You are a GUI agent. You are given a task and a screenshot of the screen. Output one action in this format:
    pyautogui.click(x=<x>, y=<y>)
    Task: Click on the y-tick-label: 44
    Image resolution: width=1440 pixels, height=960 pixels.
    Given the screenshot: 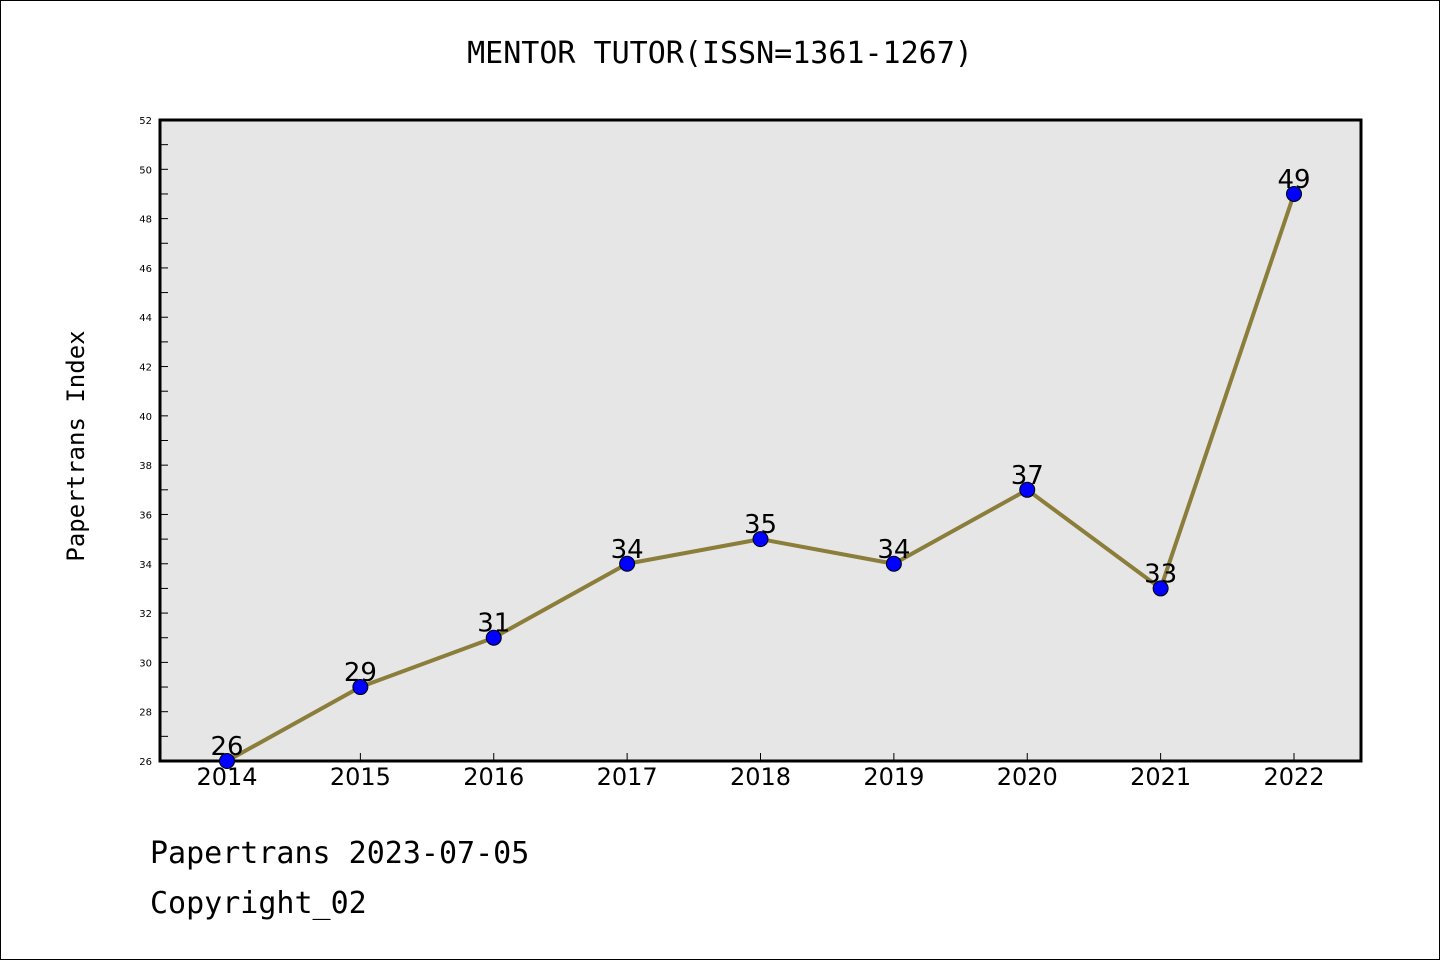 What is the action you would take?
    pyautogui.click(x=145, y=318)
    